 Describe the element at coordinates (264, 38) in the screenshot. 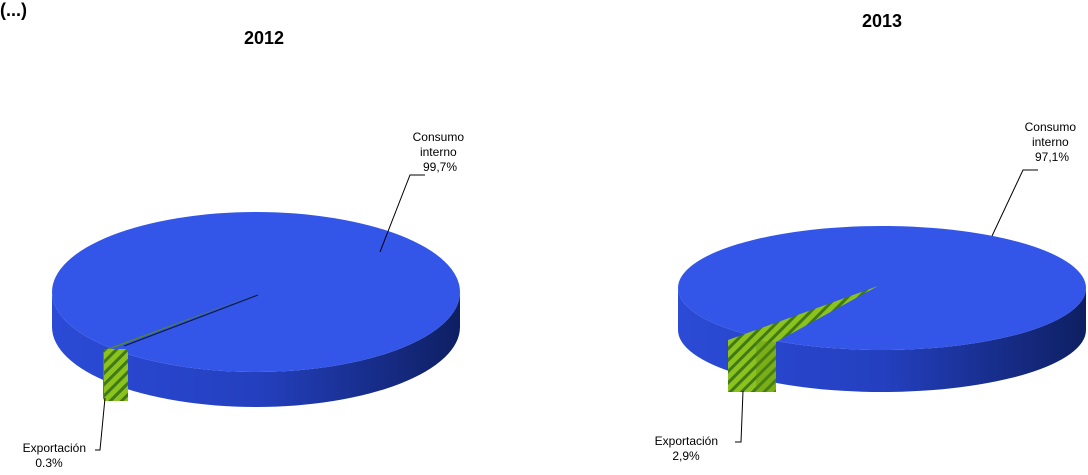

I see `chart-title: 2012` at that location.